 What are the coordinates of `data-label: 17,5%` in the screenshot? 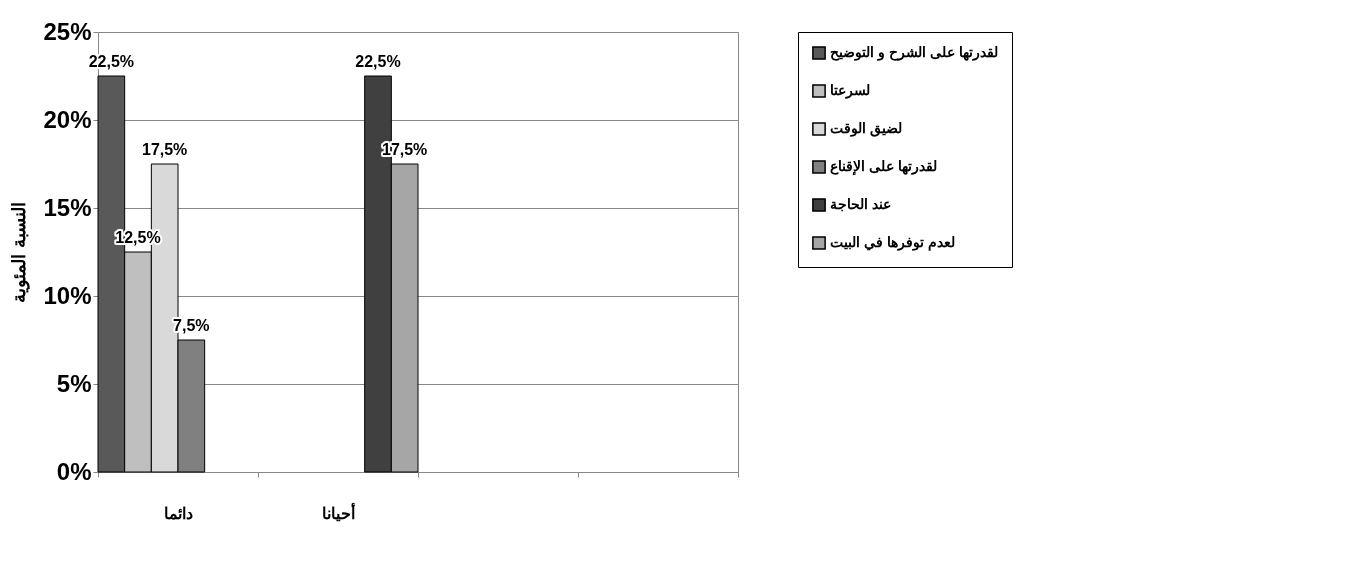 It's located at (164, 149).